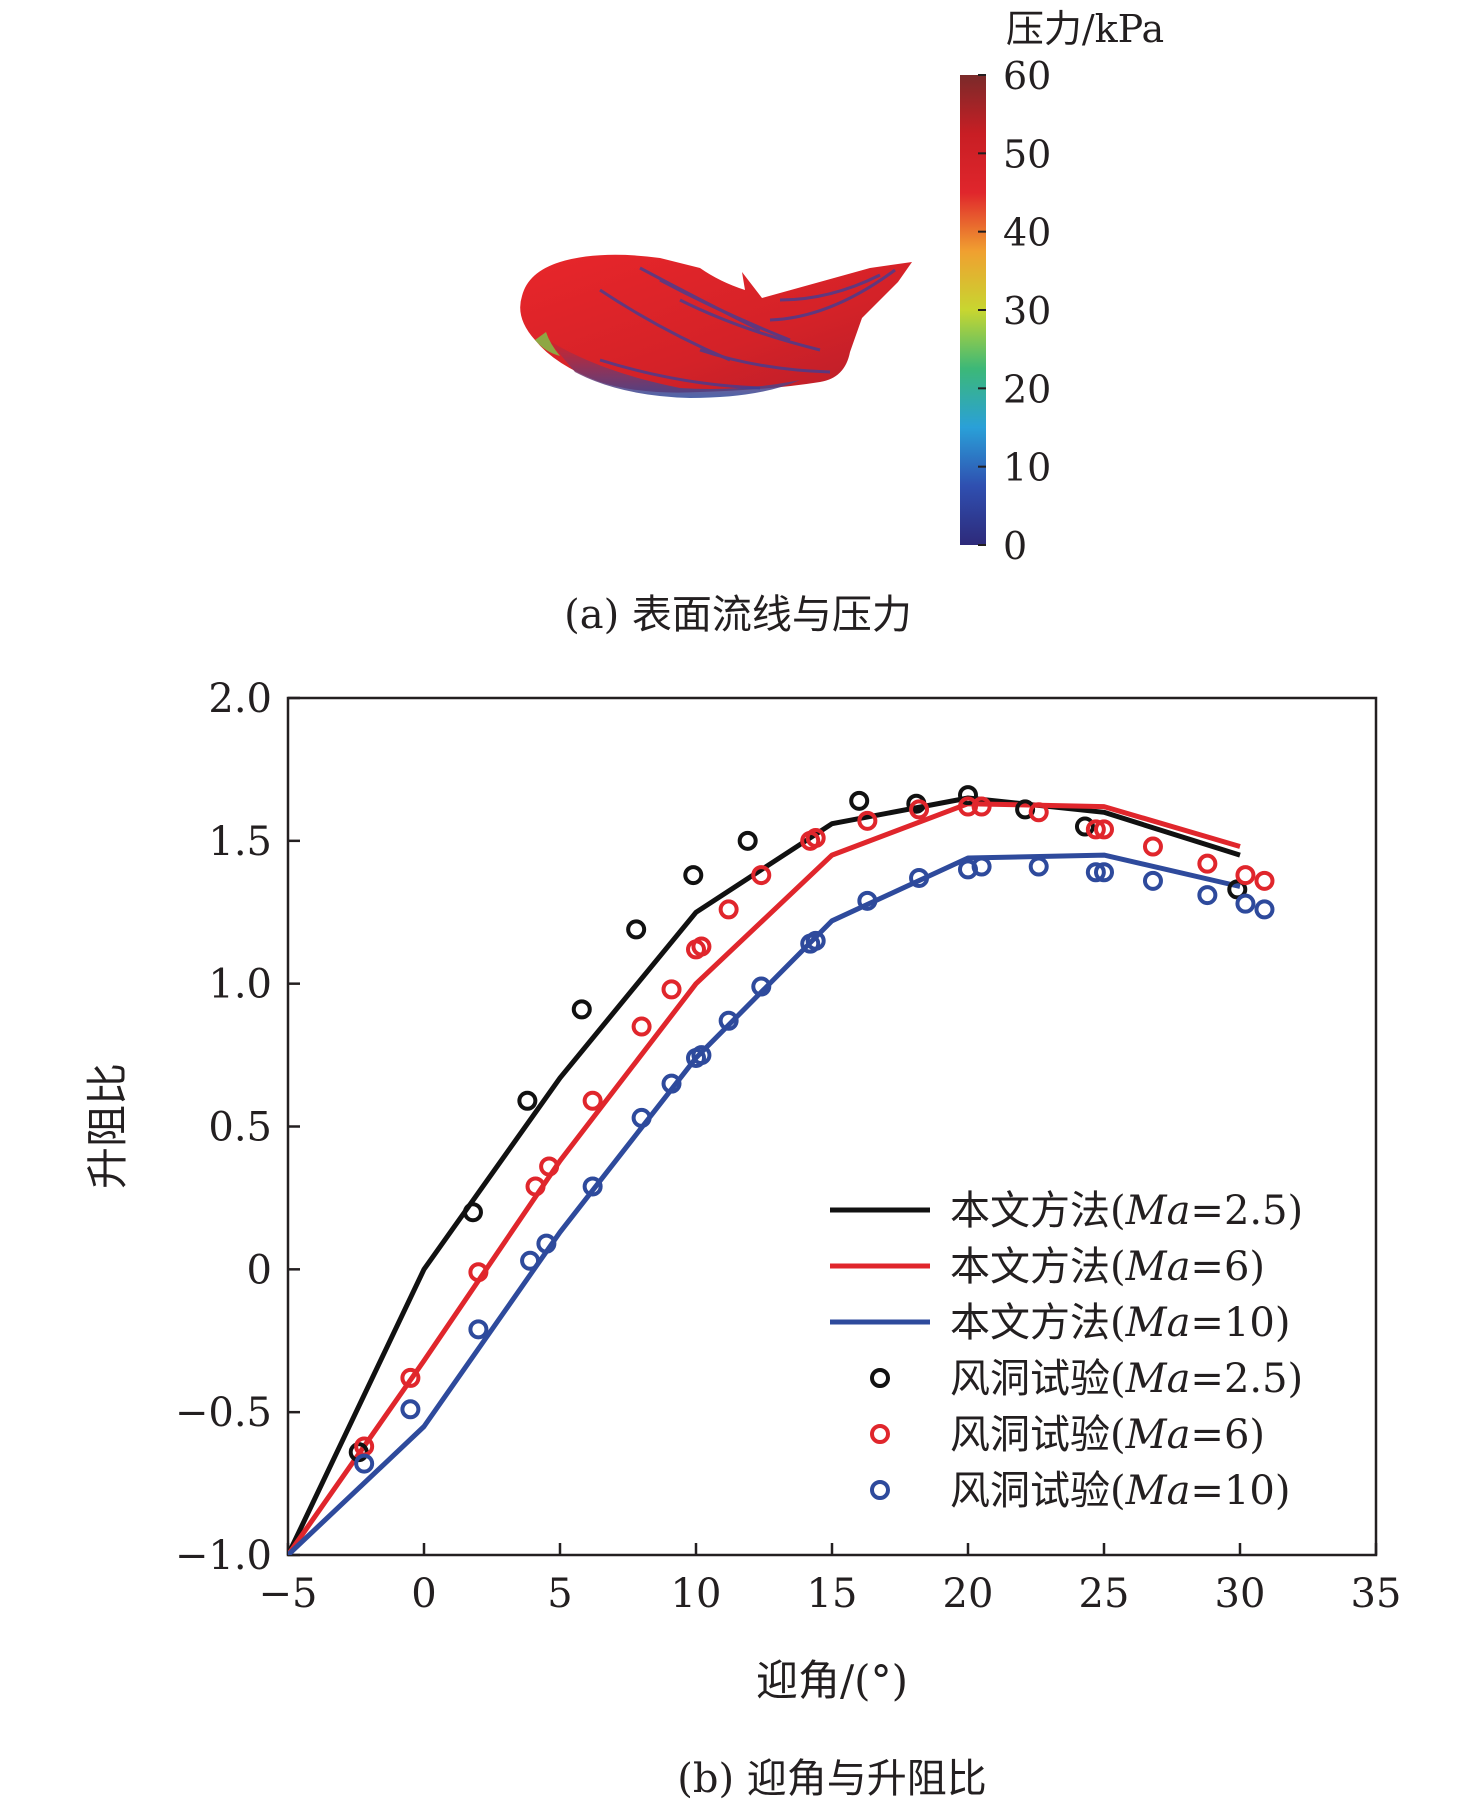 The height and width of the screenshot is (1801, 1476). What do you see at coordinates (1027, 311) in the screenshot?
I see `colorbar-tick-label: 30` at bounding box center [1027, 311].